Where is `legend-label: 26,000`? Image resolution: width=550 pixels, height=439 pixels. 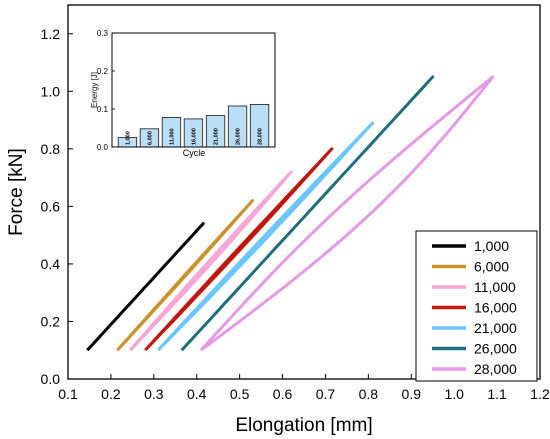
legend-label: 26,000 is located at coordinates (495, 349).